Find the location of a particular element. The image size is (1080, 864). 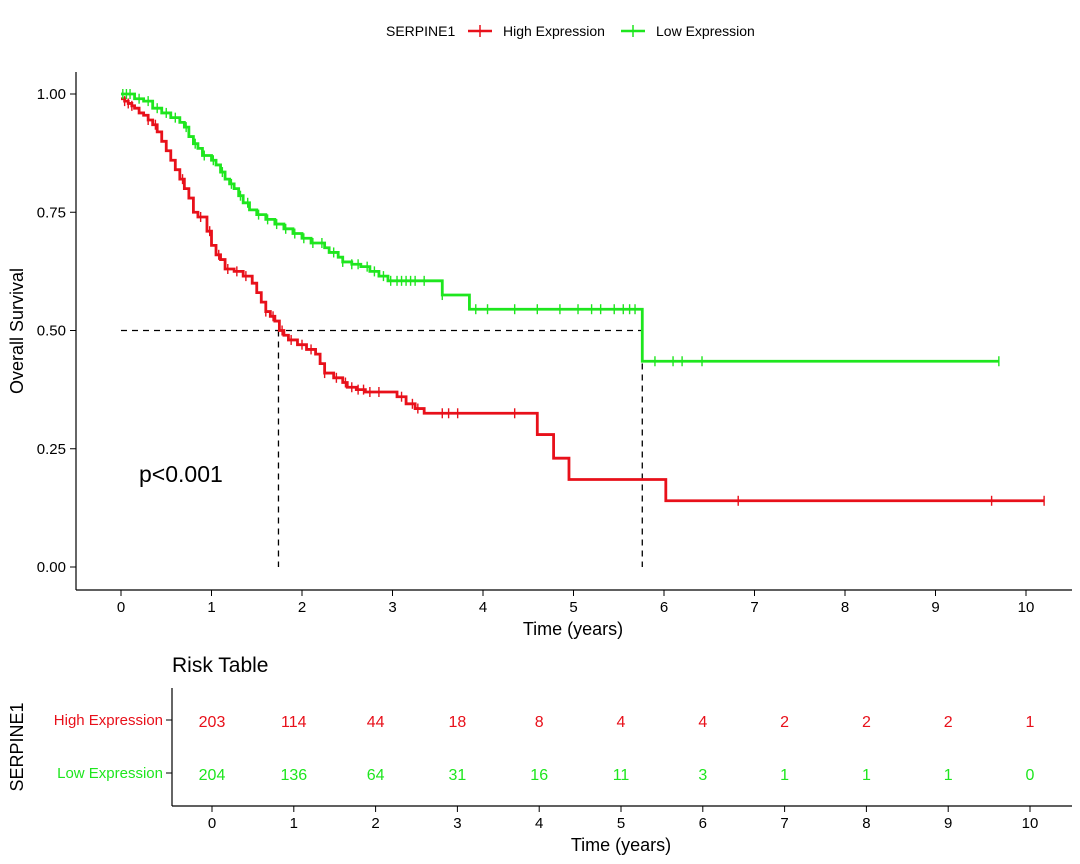

risk-row-label-low: Low Expression is located at coordinates (110, 773).